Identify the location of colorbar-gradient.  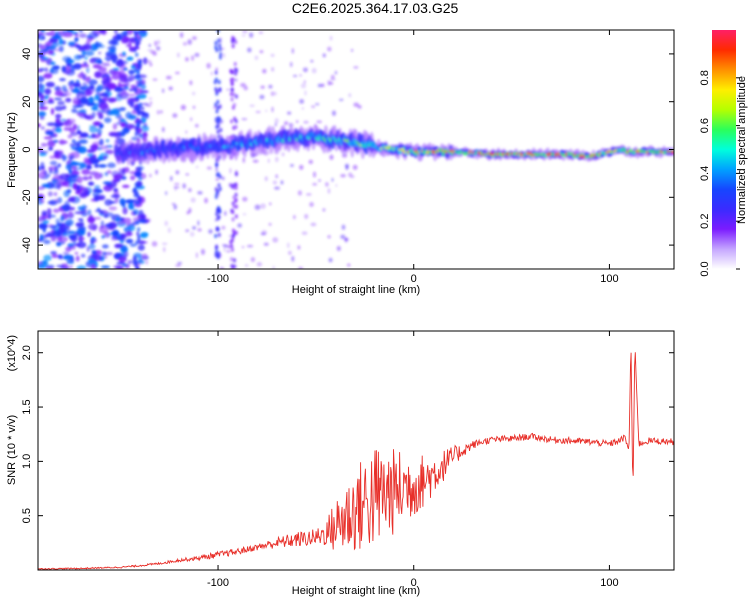
(724, 149).